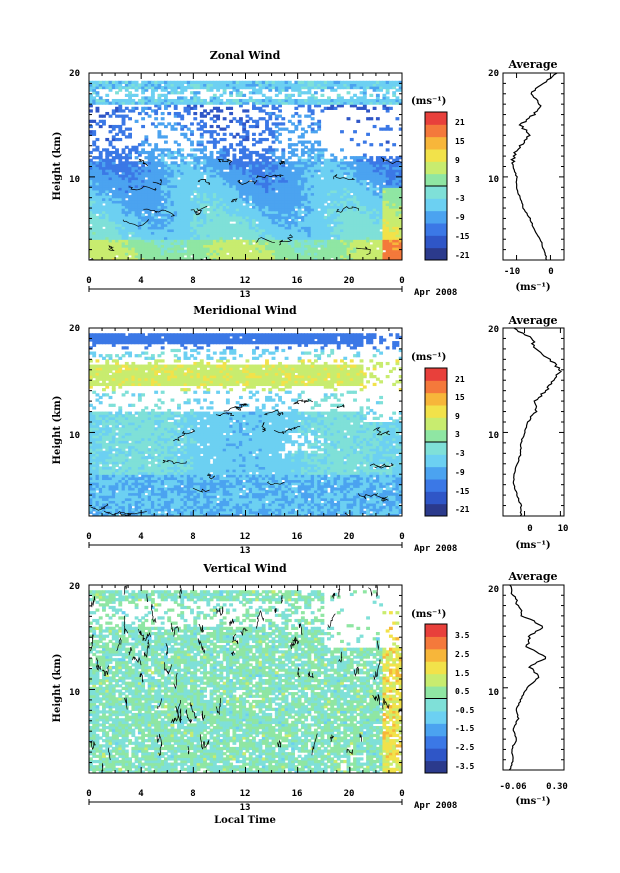 Image resolution: width=620 pixels, height=873 pixels. What do you see at coordinates (460, 141) in the screenshot?
I see `colorbar-tick: 15` at bounding box center [460, 141].